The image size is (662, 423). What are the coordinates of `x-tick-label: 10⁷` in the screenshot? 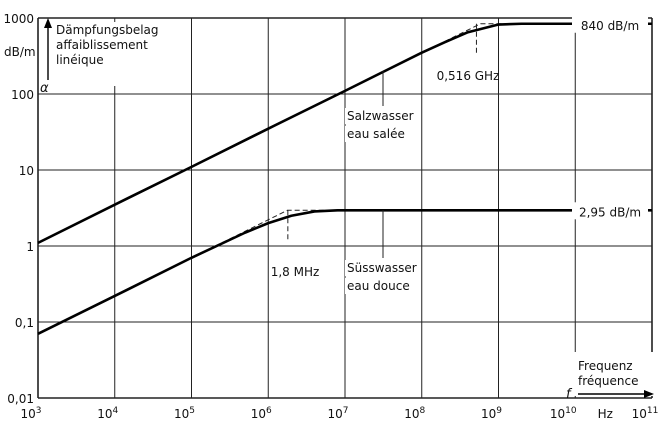 It's located at (337, 413).